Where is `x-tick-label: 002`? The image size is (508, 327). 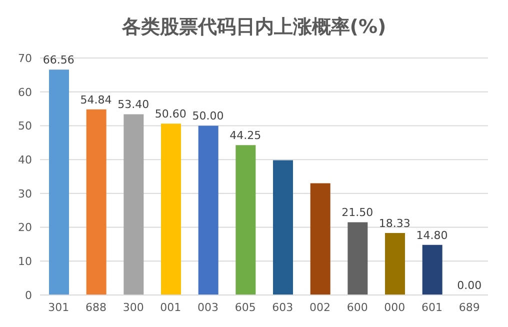
x-tick-label: 002 is located at coordinates (320, 307).